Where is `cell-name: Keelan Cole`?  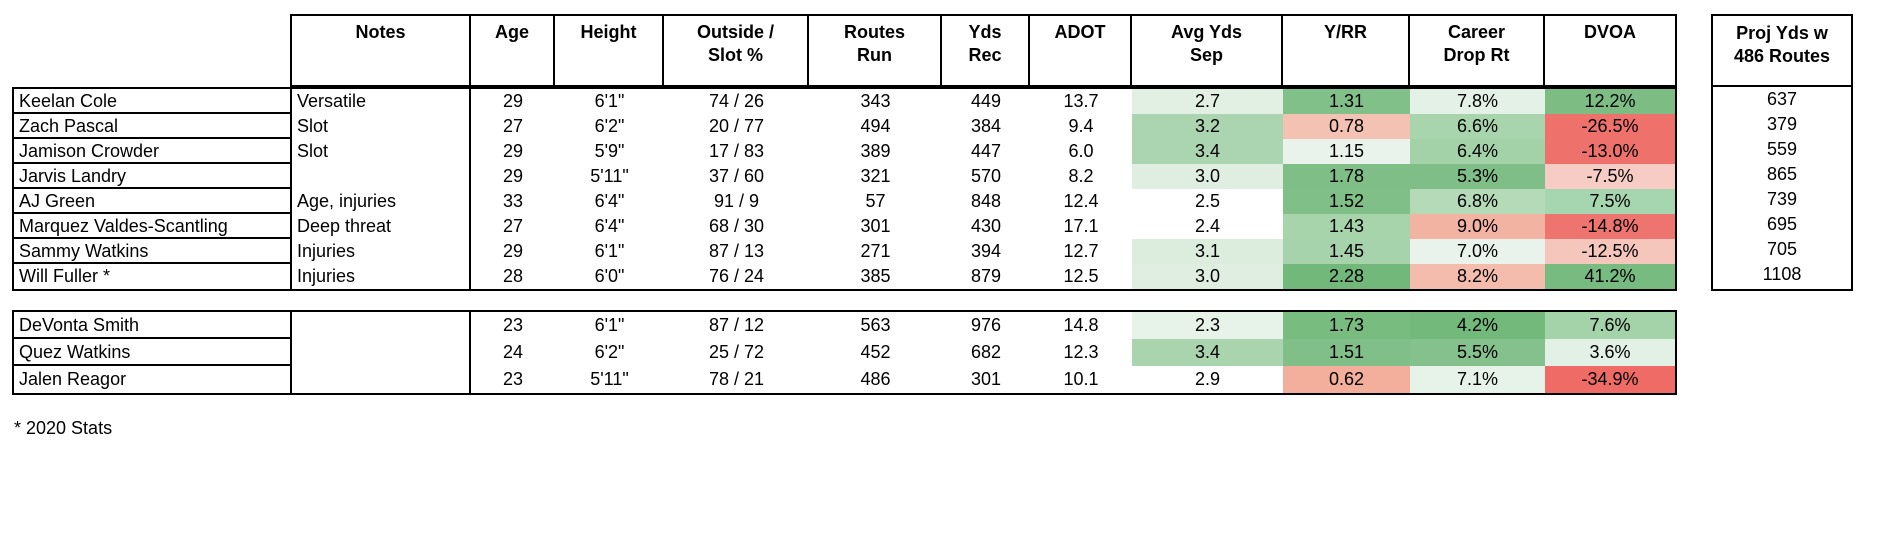
cell-name: Keelan Cole is located at coordinates (153, 101).